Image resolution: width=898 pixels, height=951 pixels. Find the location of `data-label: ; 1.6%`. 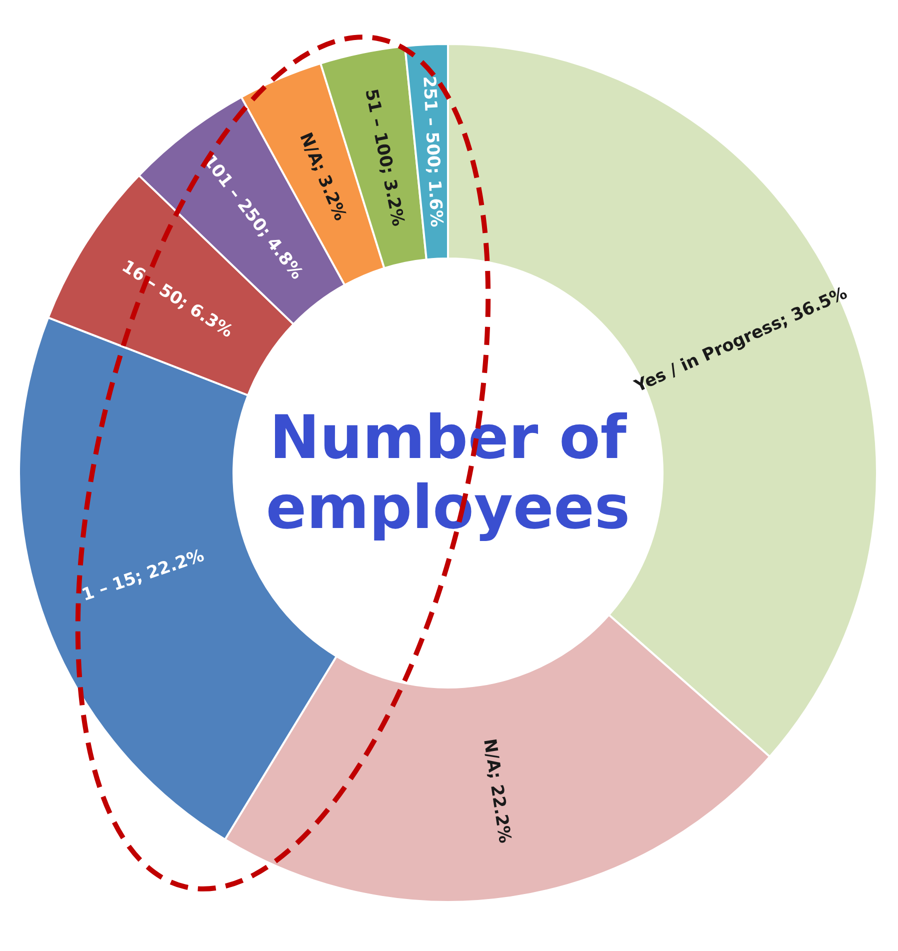

data-label: ; 1.6% is located at coordinates (434, 197).